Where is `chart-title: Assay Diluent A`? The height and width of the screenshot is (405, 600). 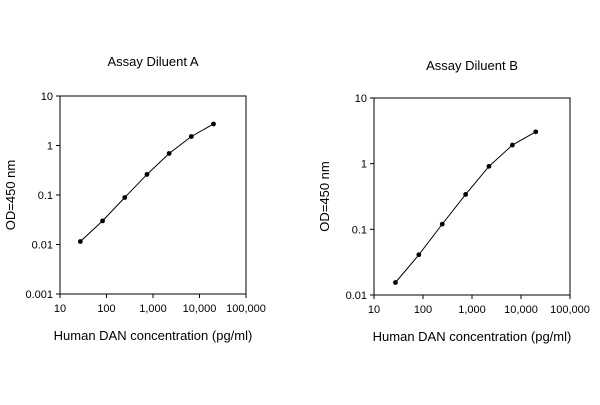
chart-title: Assay Diluent A is located at coordinates (152, 61).